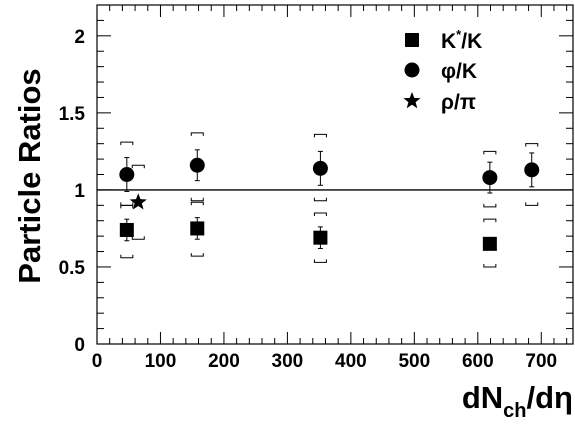  What do you see at coordinates (459, 71) in the screenshot?
I see `legend-label: φ/K` at bounding box center [459, 71].